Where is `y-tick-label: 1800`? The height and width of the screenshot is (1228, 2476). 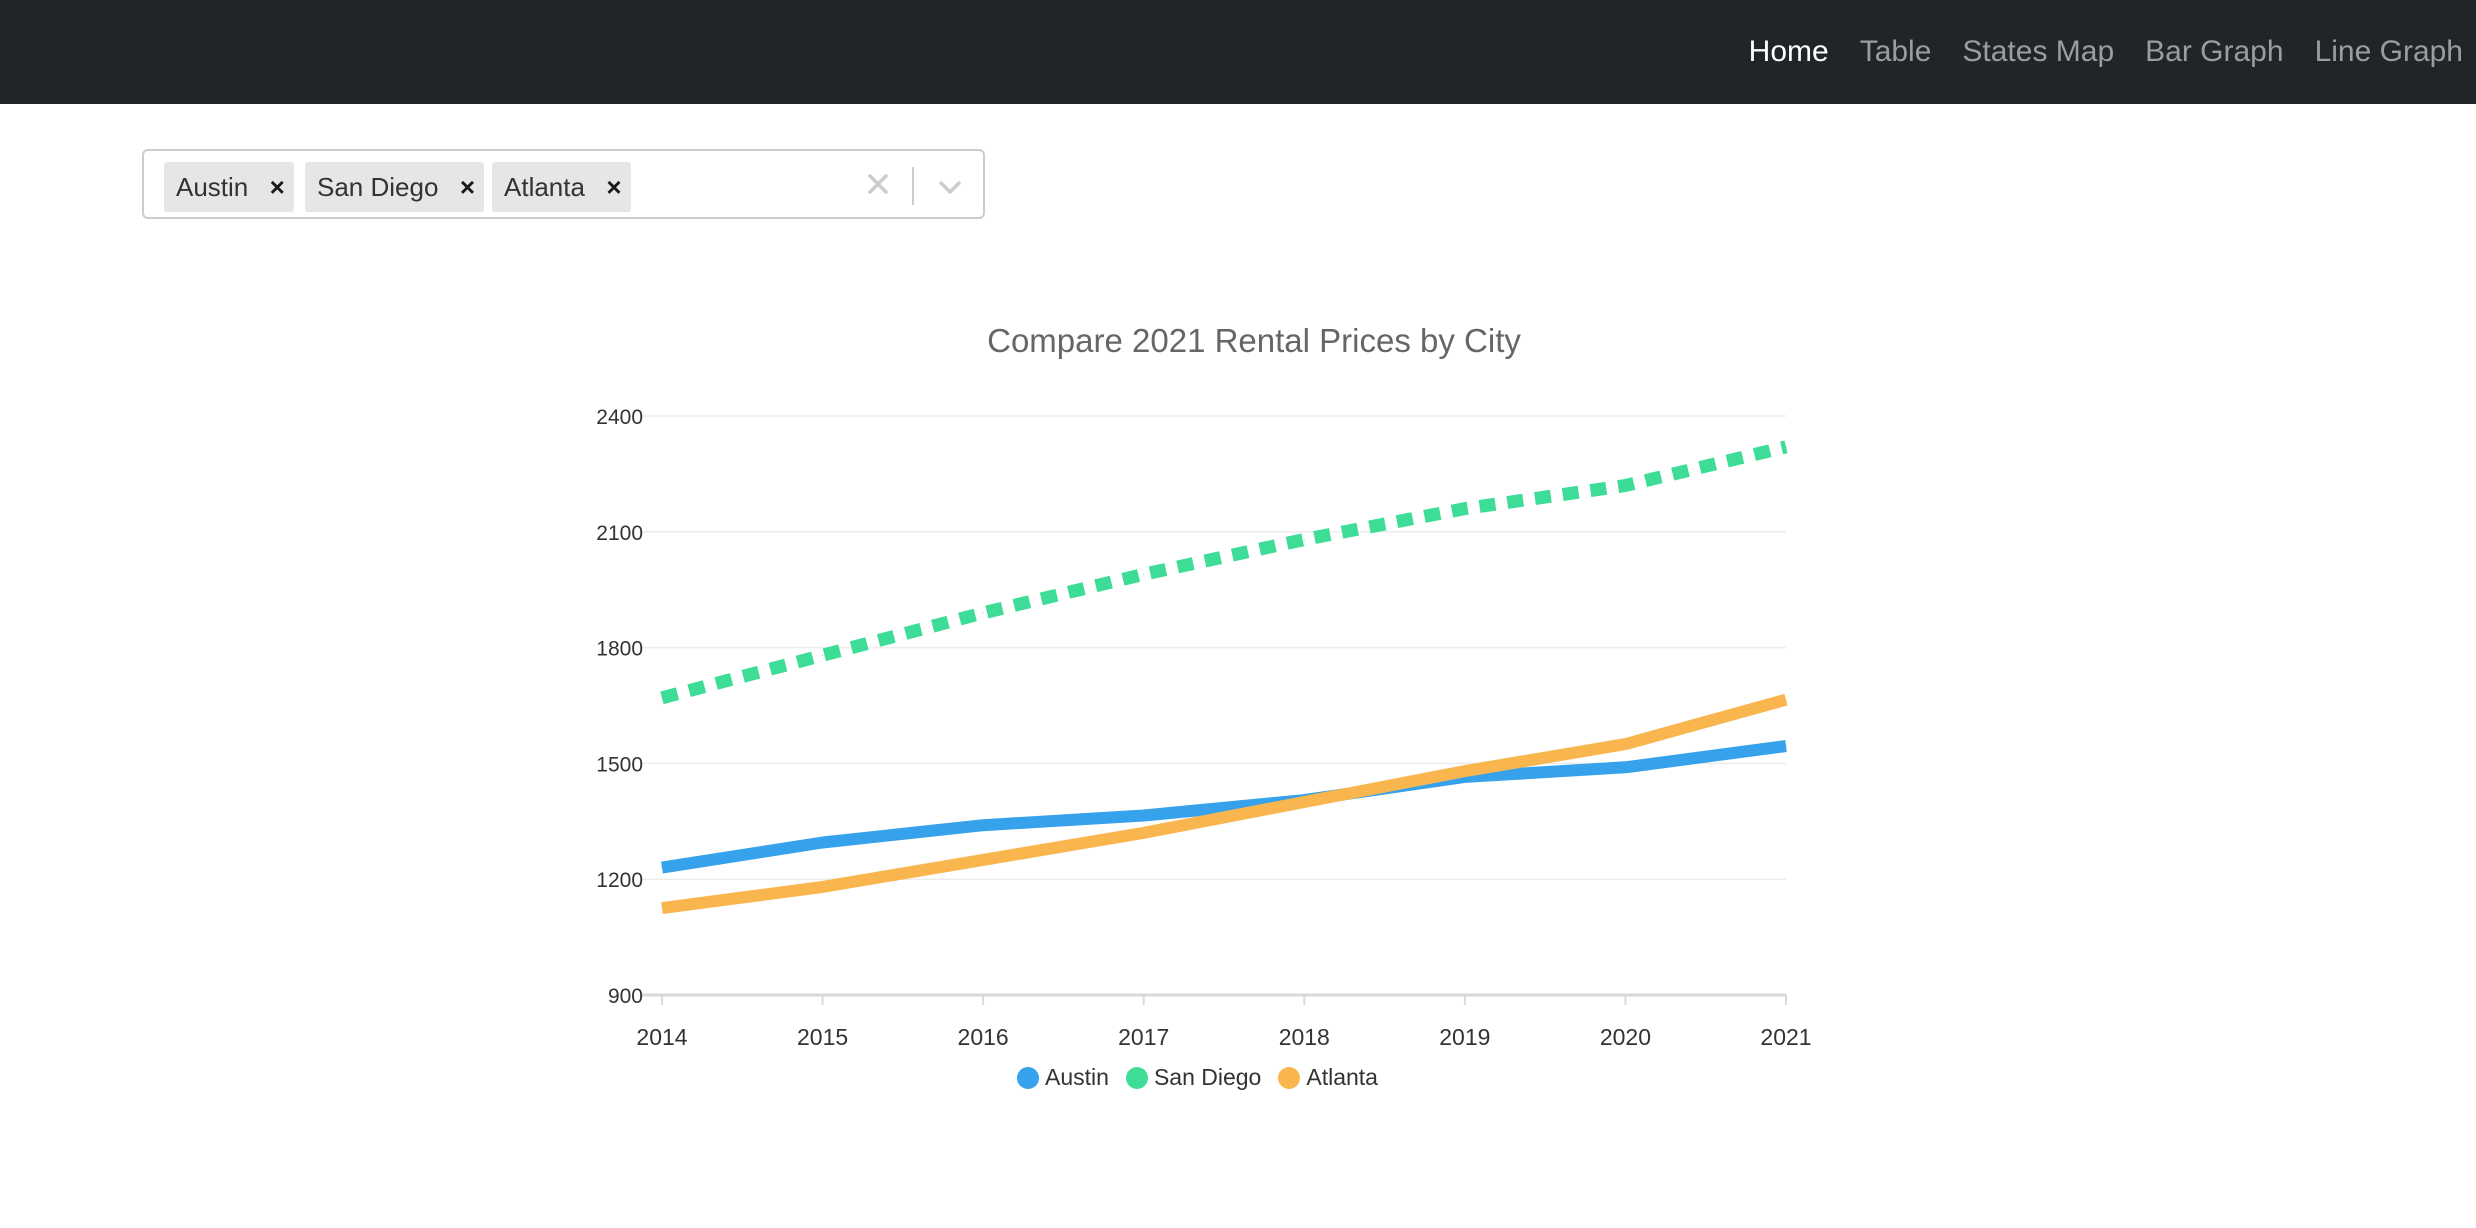 y-tick-label: 1800 is located at coordinates (619, 649).